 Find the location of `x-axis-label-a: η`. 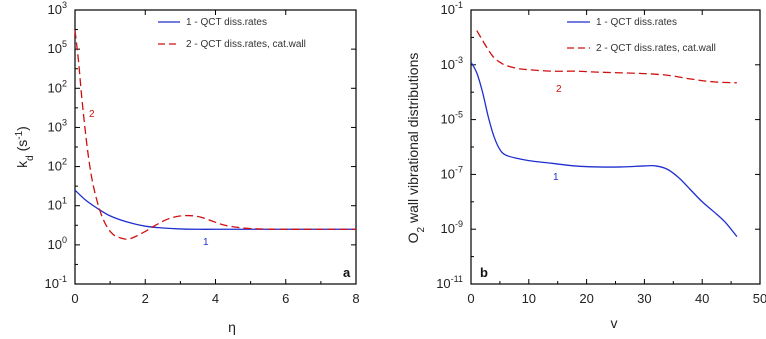

x-axis-label-a: η is located at coordinates (232, 327).